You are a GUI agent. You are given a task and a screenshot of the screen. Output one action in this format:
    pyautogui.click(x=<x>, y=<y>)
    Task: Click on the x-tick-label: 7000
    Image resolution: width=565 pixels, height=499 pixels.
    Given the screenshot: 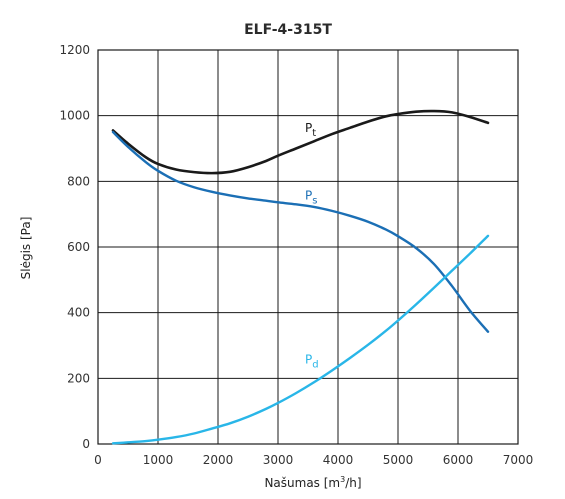 What is the action you would take?
    pyautogui.click(x=518, y=460)
    